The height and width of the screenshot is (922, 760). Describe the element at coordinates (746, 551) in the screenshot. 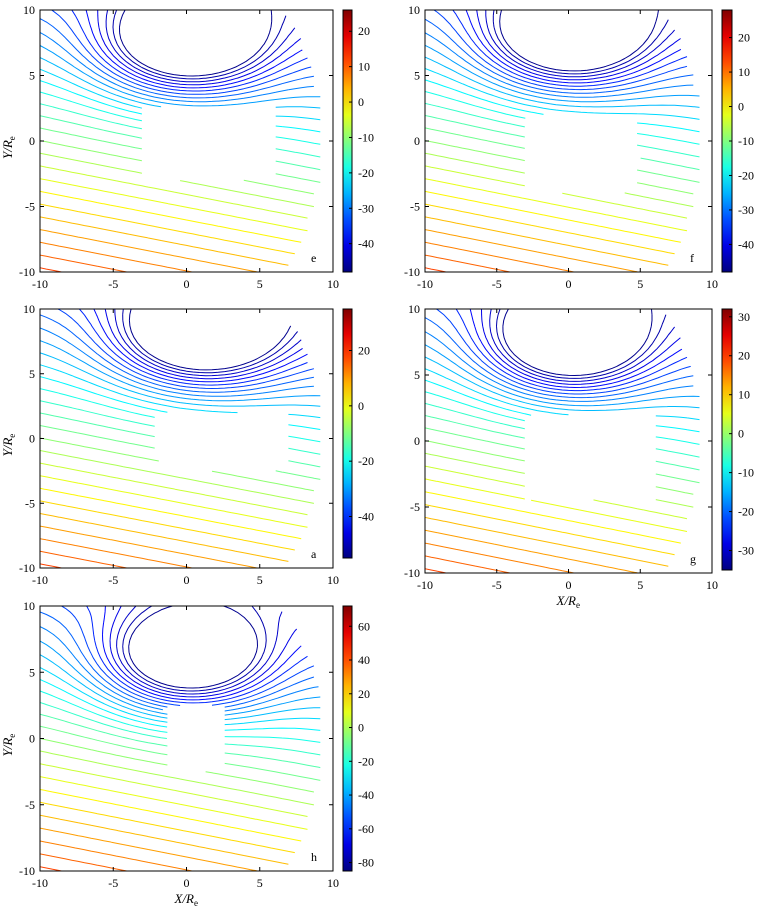

I see `colorbar-tick-label: -30` at that location.